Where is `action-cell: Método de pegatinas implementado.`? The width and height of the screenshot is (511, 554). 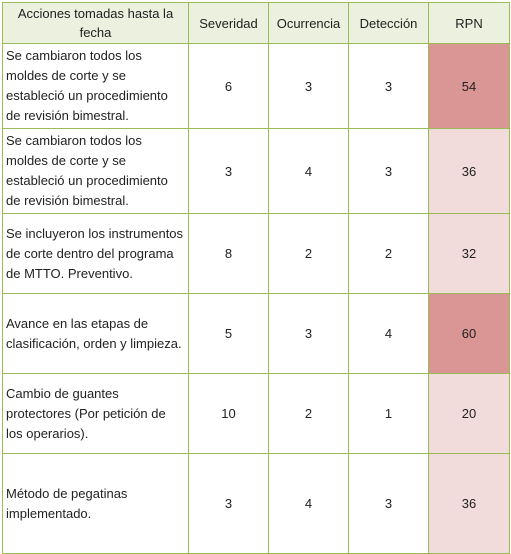
action-cell: Método de pegatinas implementado. is located at coordinates (95, 503).